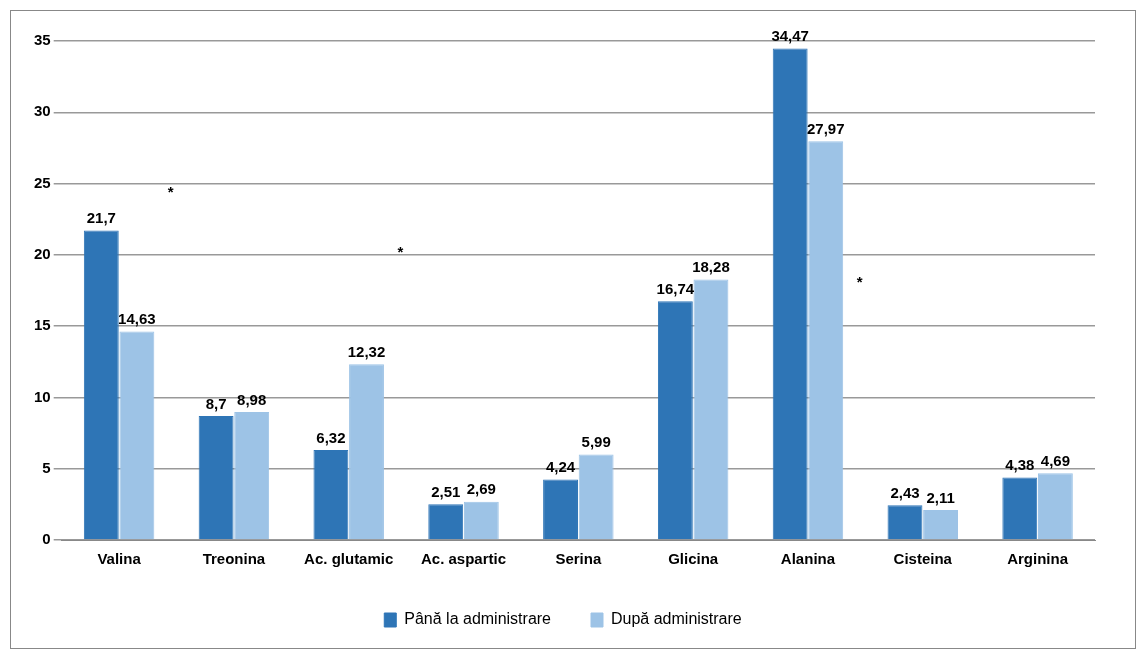 Image resolution: width=1144 pixels, height=657 pixels. Describe the element at coordinates (825, 128) in the screenshot. I see `data-label: 27,97` at that location.